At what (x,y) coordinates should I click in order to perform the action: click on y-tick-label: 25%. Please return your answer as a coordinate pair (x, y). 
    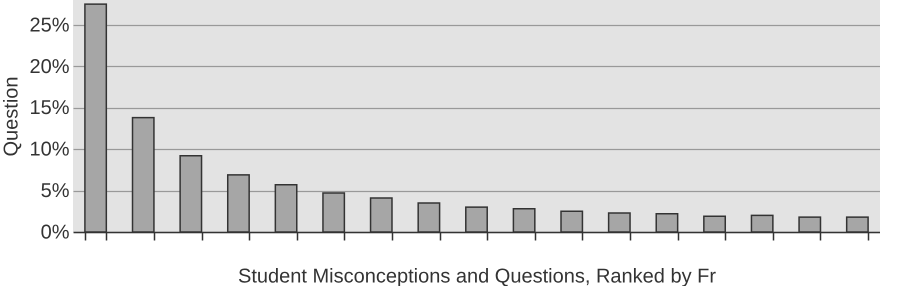
    Looking at the image, I should click on (49, 25).